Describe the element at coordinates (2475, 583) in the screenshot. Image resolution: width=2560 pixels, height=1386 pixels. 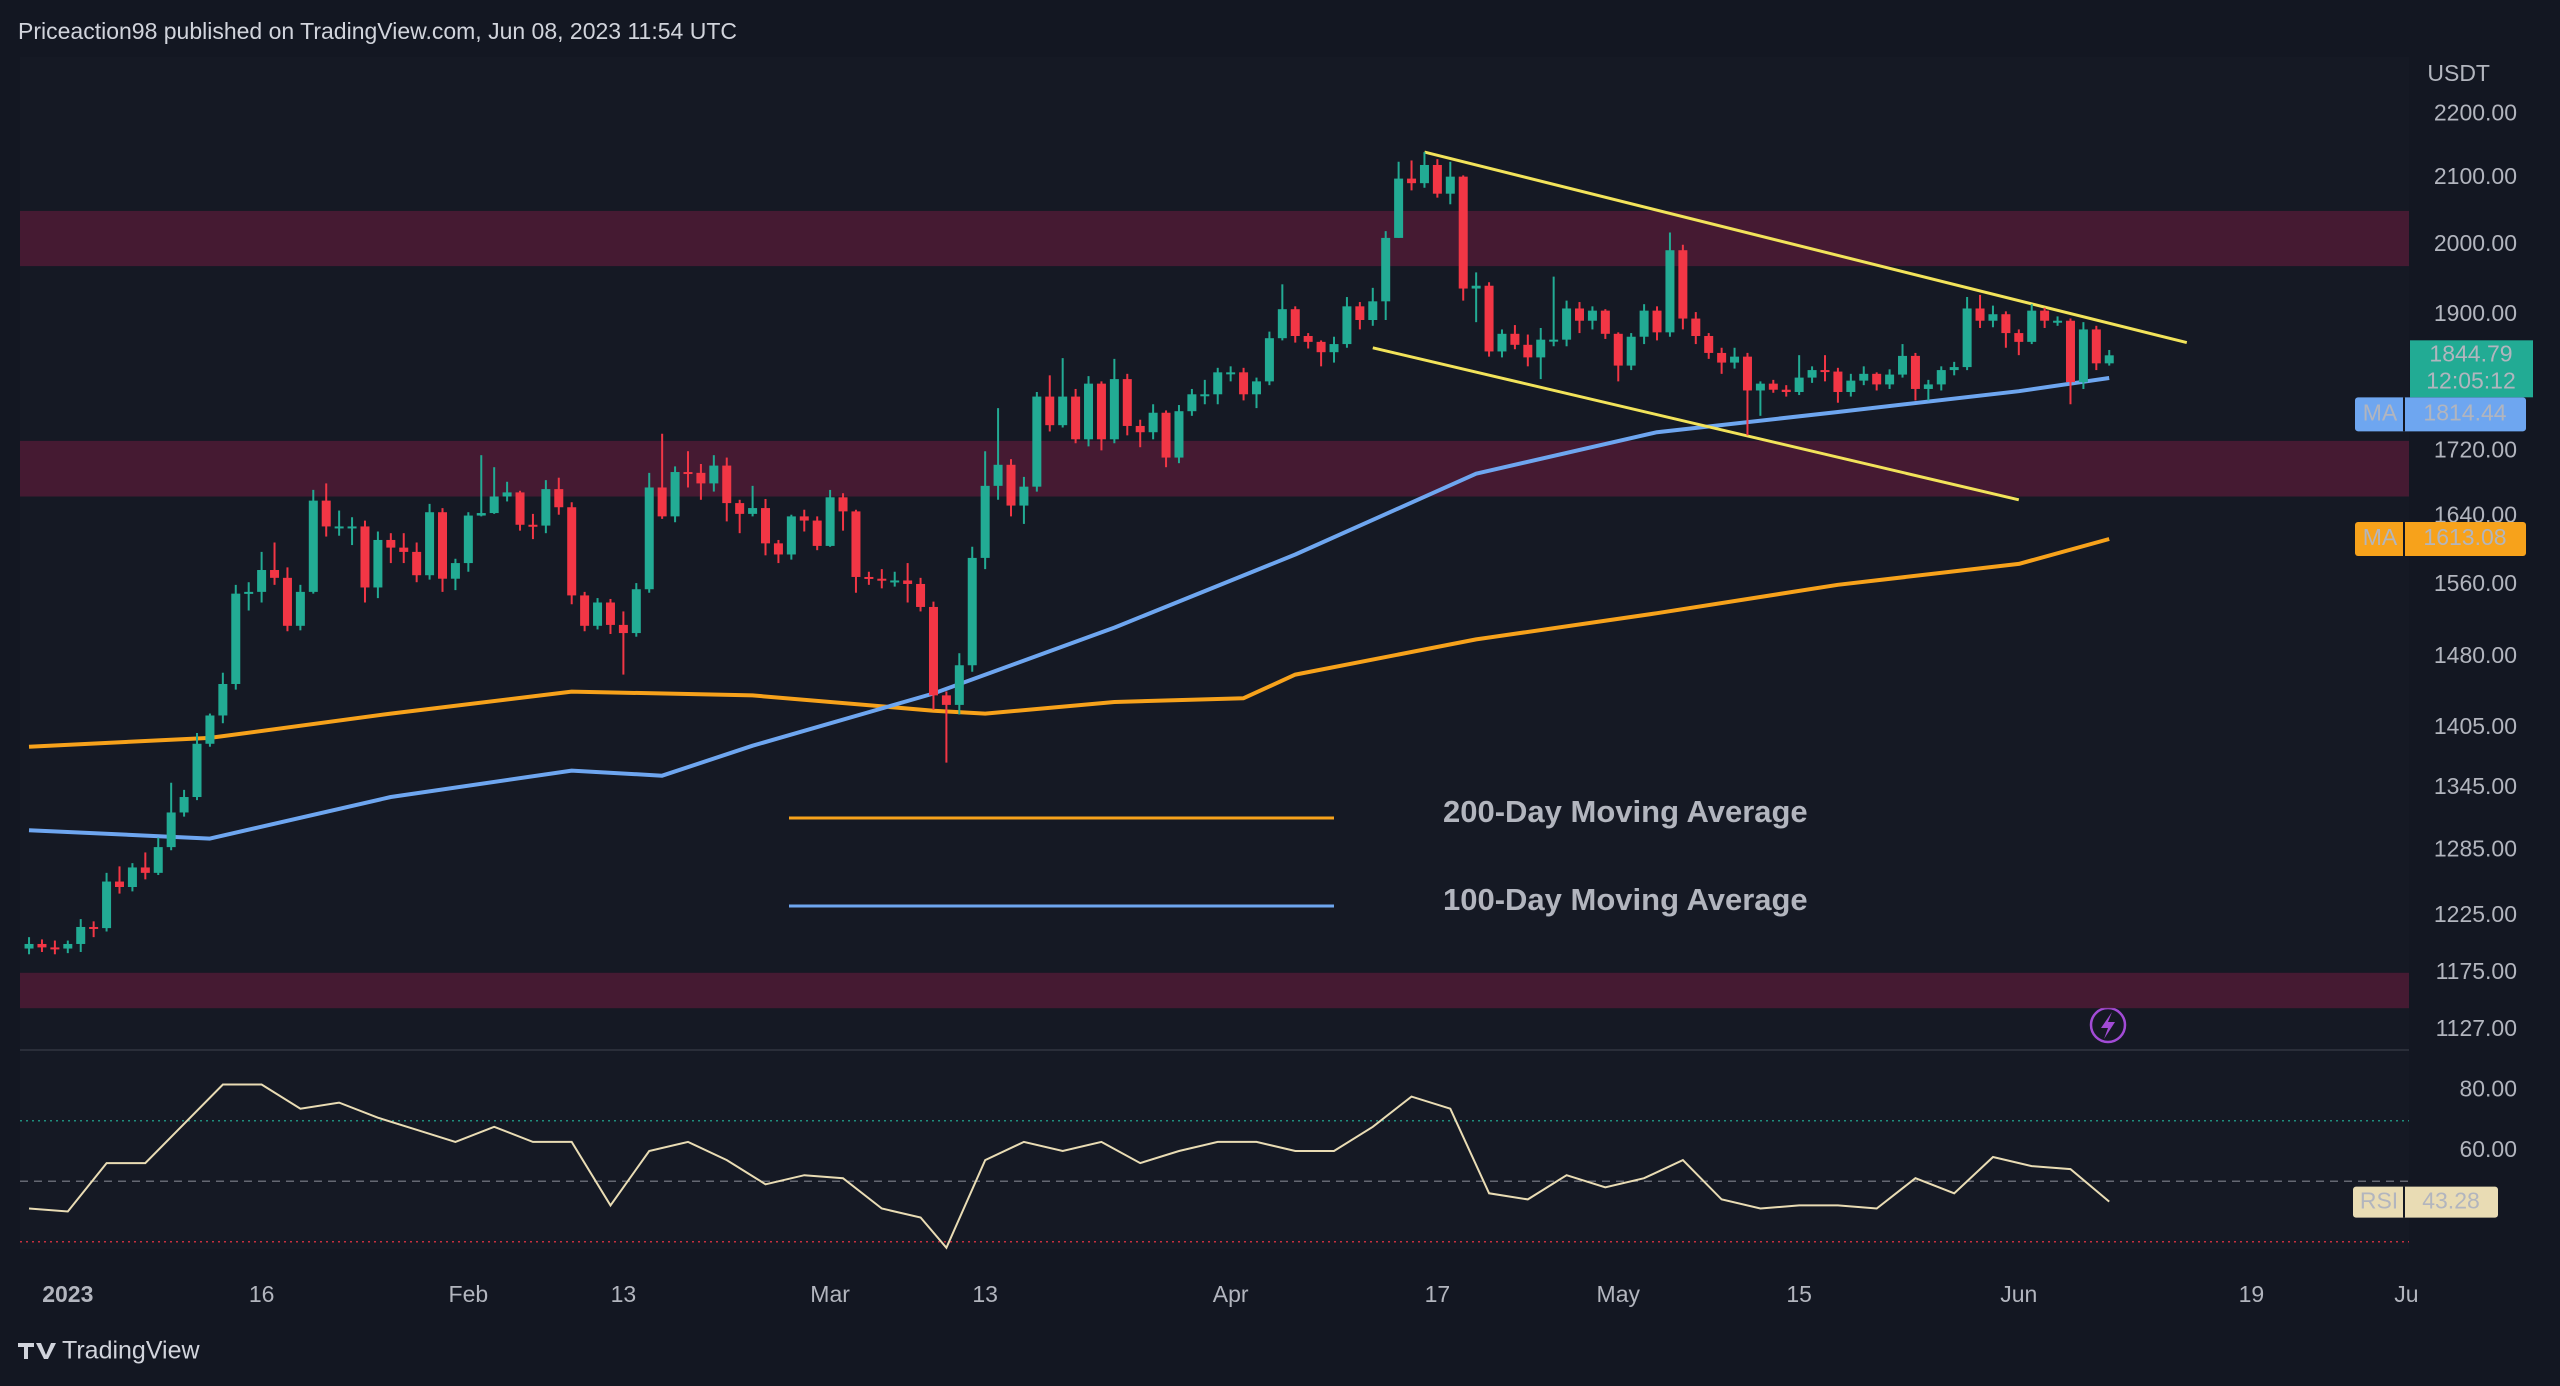
I see `y-tick-label: 1560.00` at that location.